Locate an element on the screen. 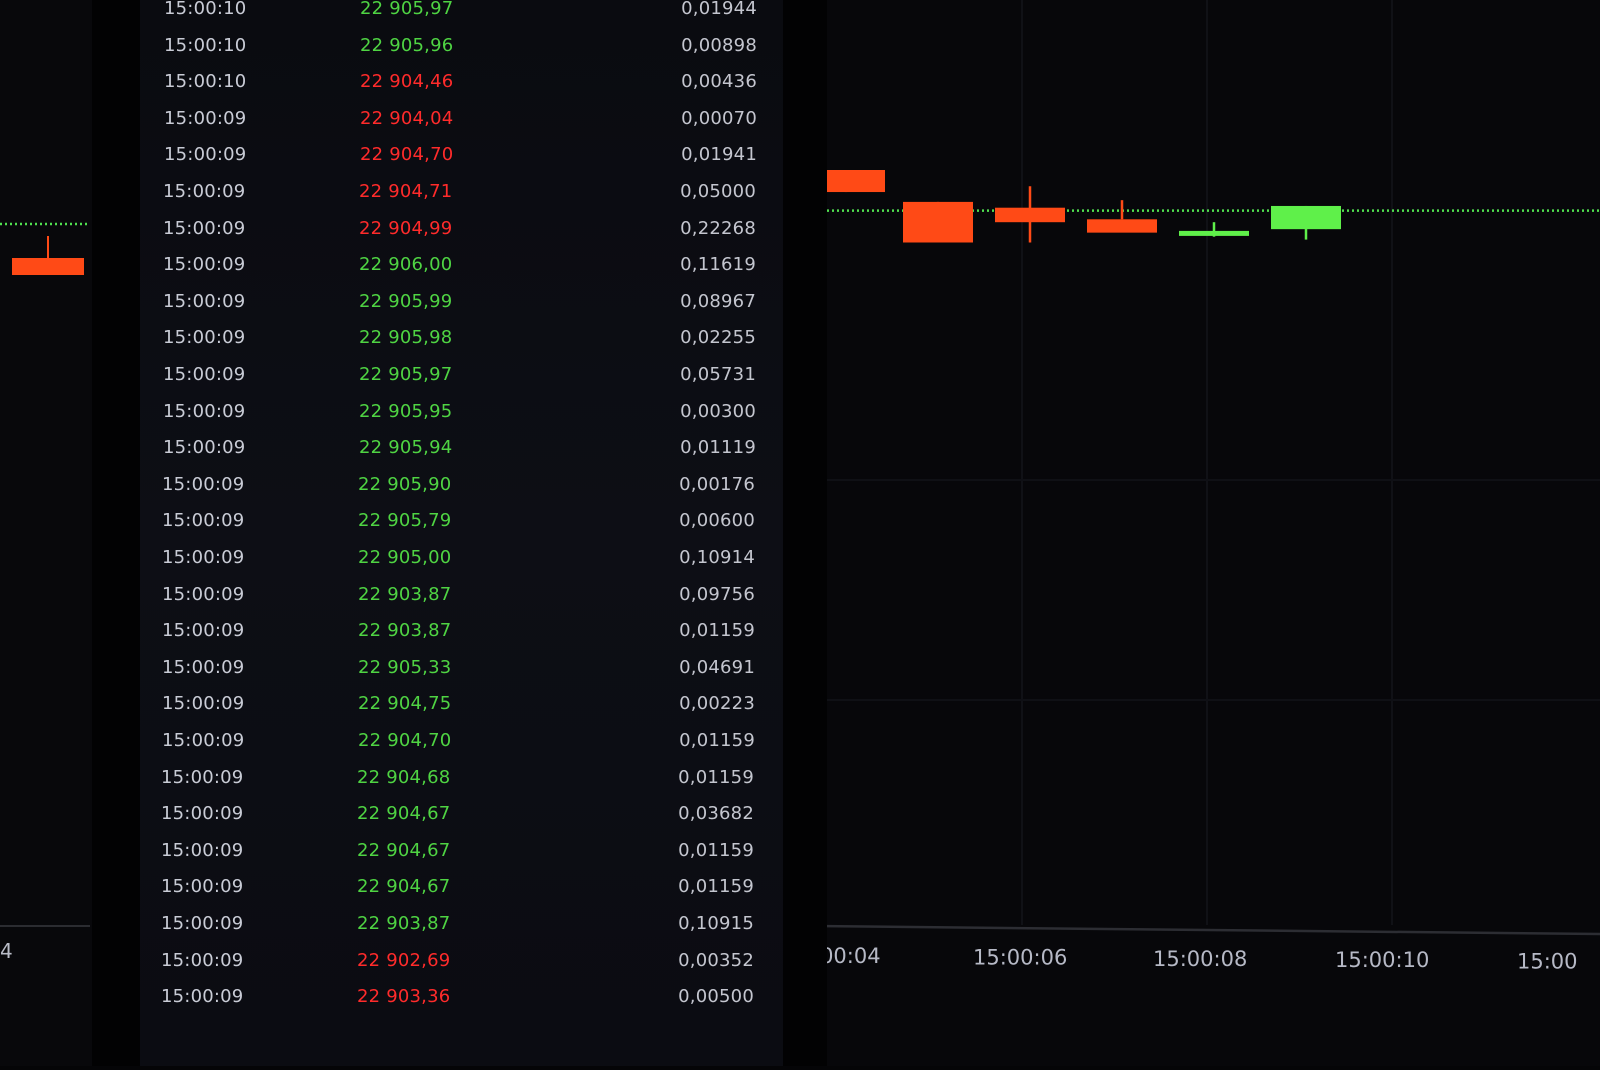  trade-row: 15:00:09 22 906,00 0,11619 is located at coordinates (461, 265).